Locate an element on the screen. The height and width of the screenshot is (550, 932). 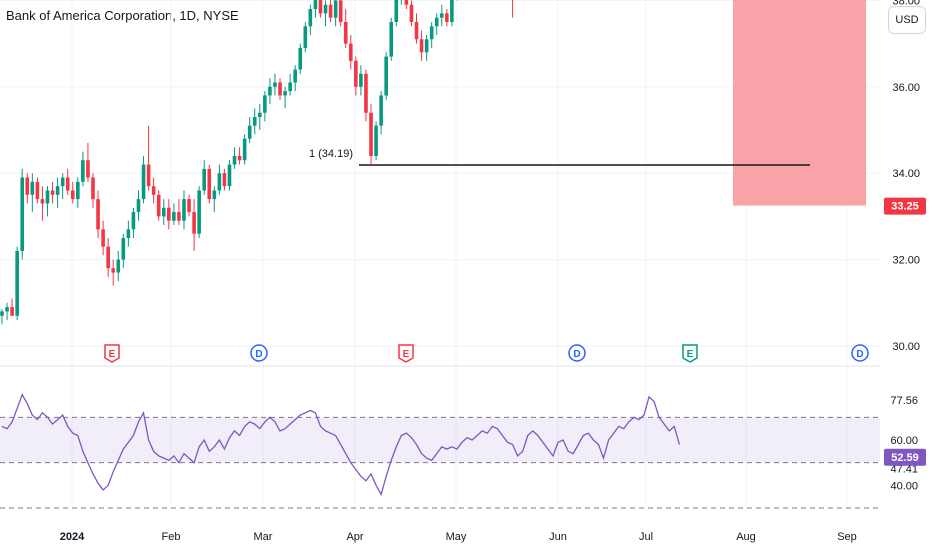
event-marker-letter-5: D is located at coordinates (859, 354).